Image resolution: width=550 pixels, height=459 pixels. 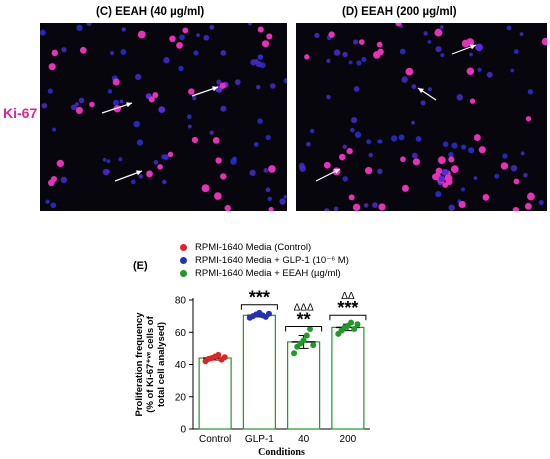 I want to click on y-tick-label: 0, so click(x=183, y=430).